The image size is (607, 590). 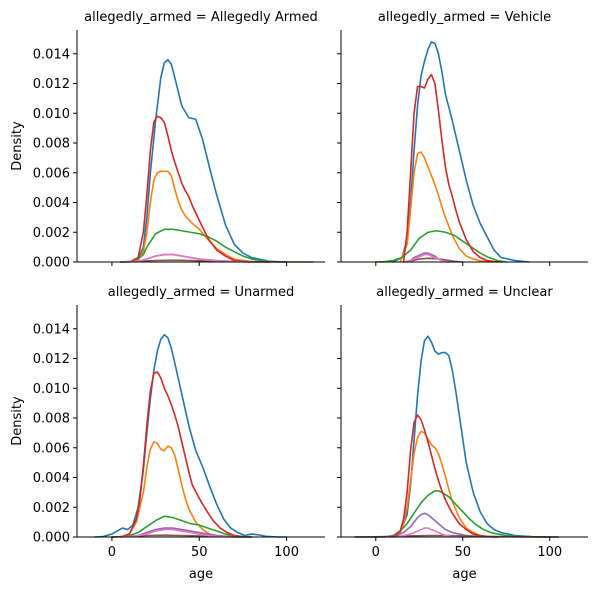 I want to click on panel-title: allegedly_armed = Vehicle, so click(x=464, y=17).